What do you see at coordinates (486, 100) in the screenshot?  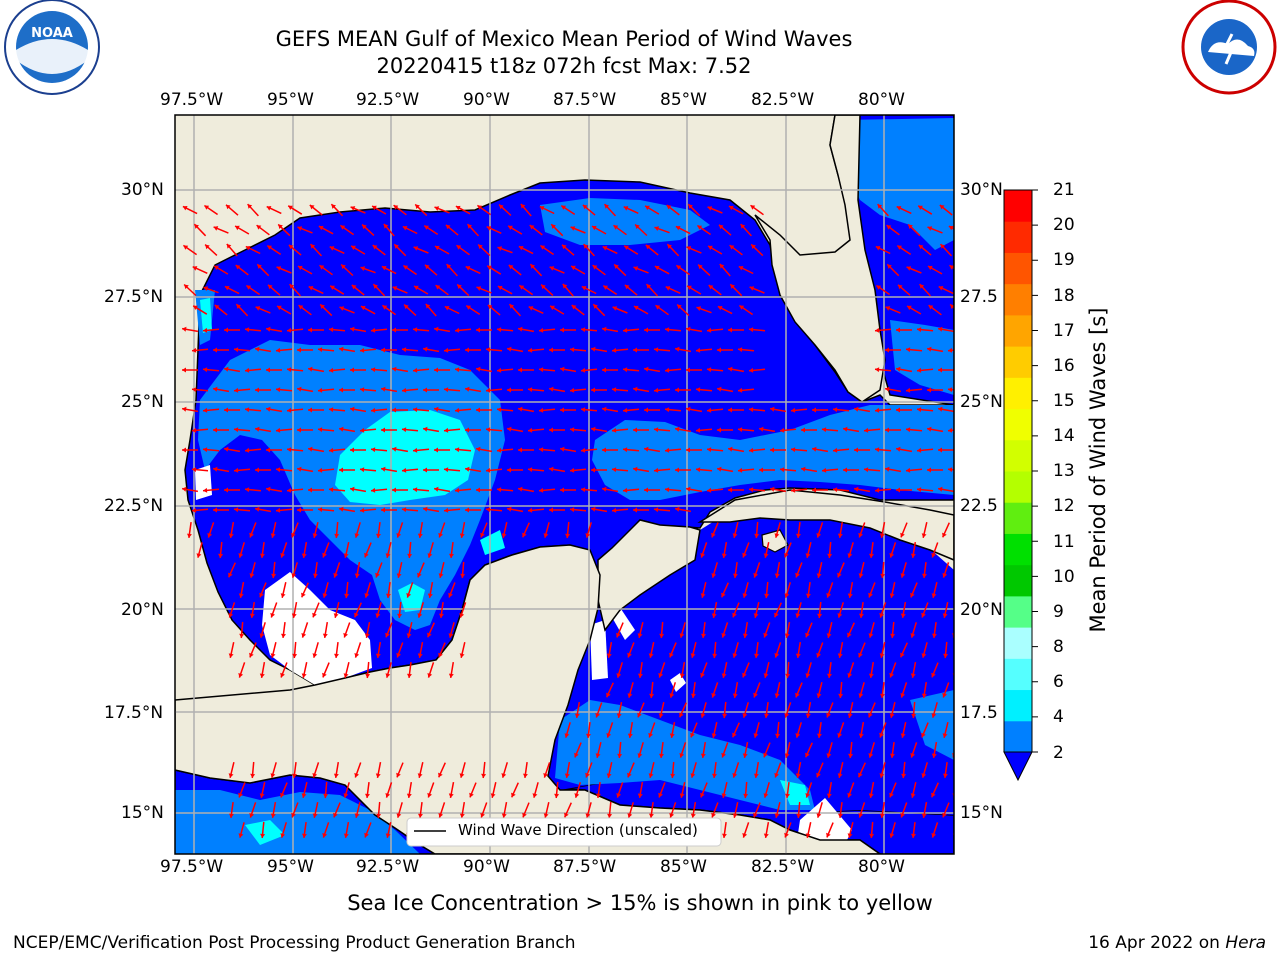 I see `lon-label-top: 90°W` at bounding box center [486, 100].